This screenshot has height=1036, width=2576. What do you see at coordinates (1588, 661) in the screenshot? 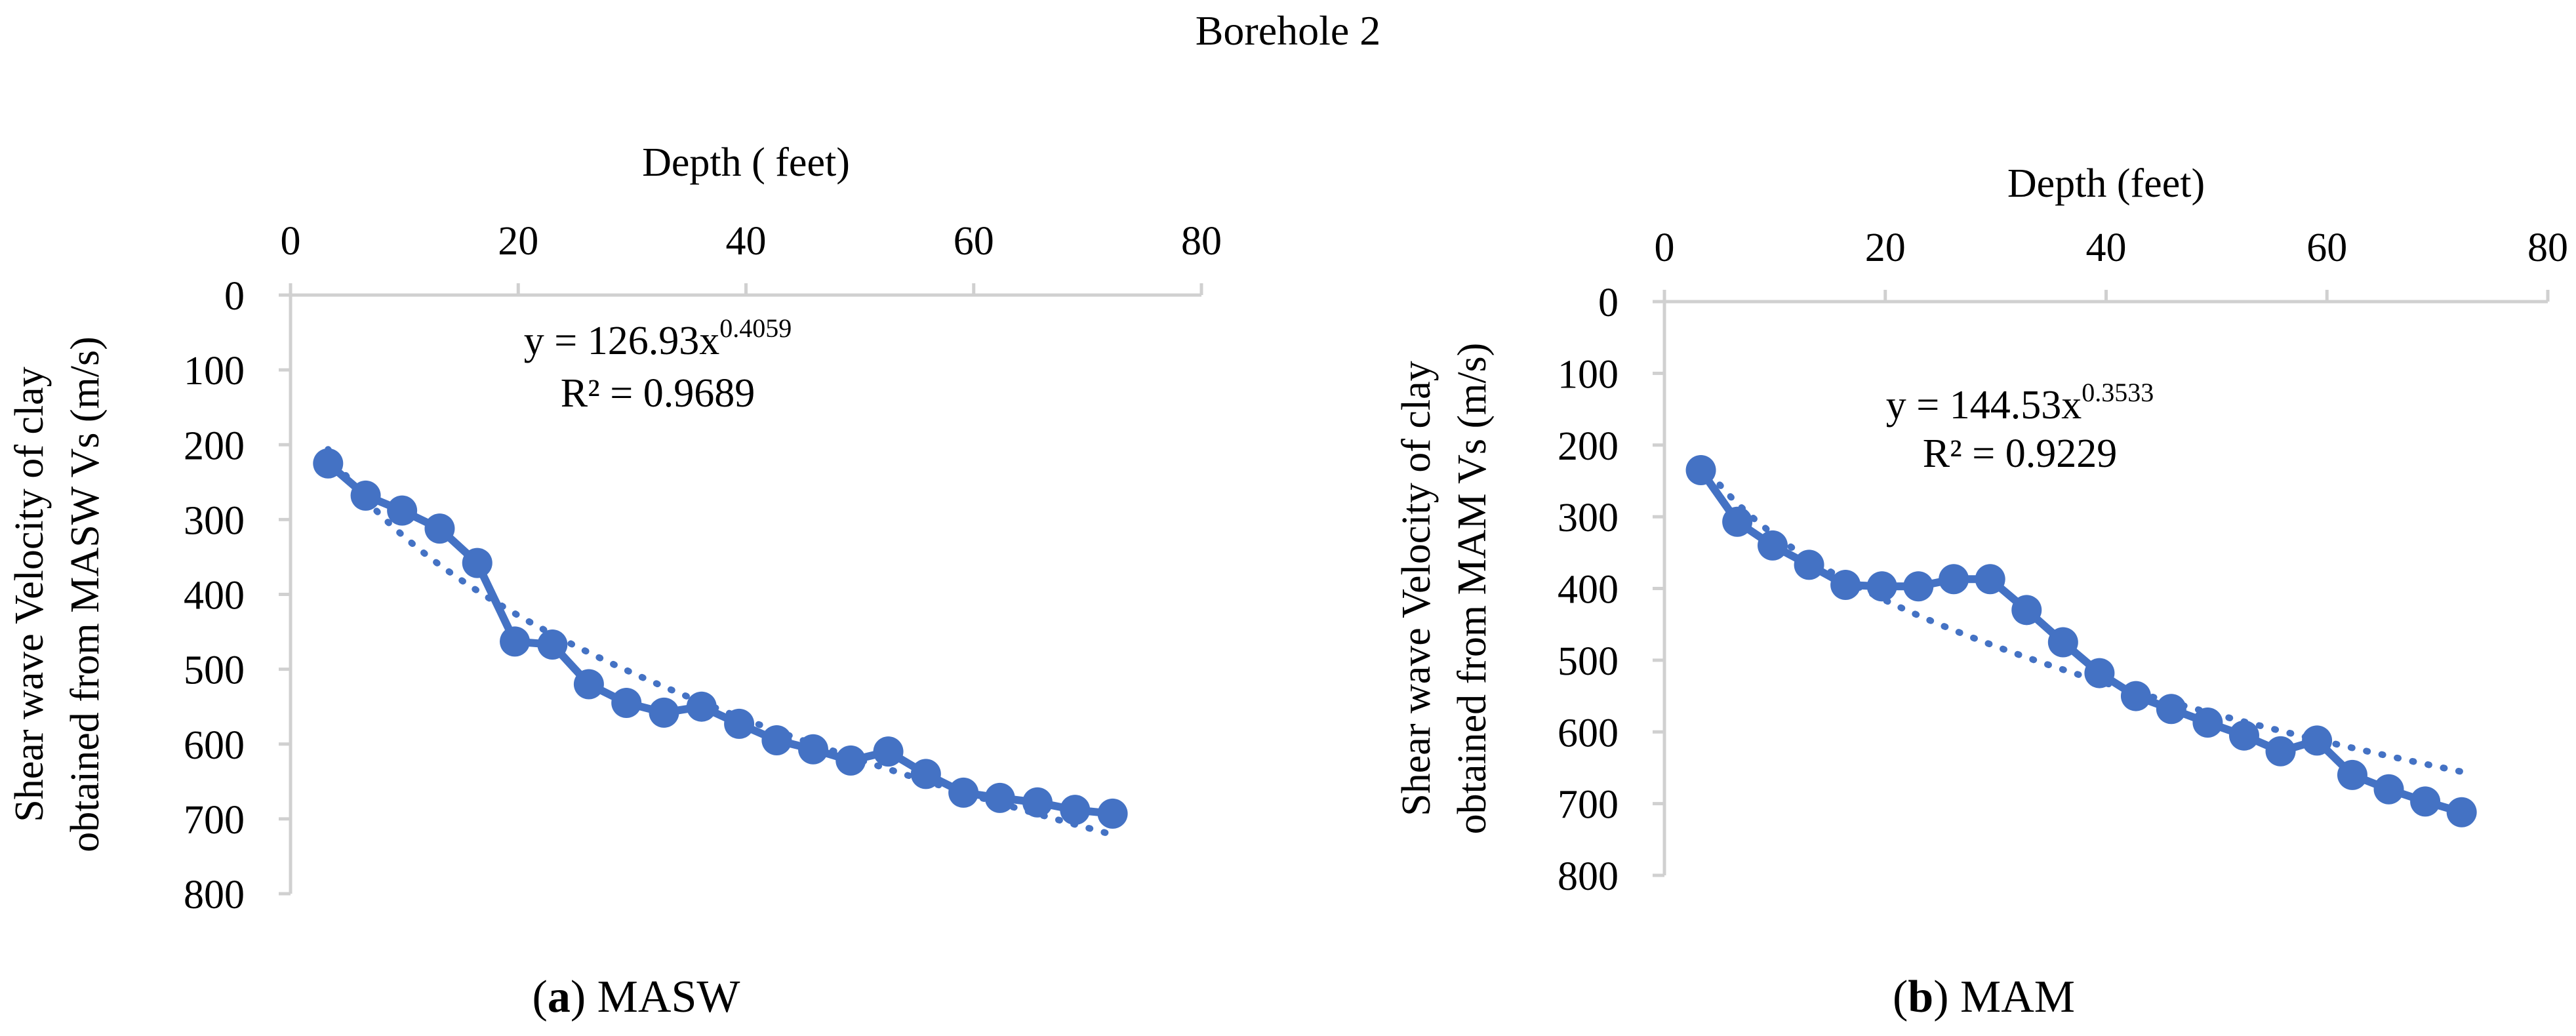
I see `y-tick-label: 500` at bounding box center [1588, 661].